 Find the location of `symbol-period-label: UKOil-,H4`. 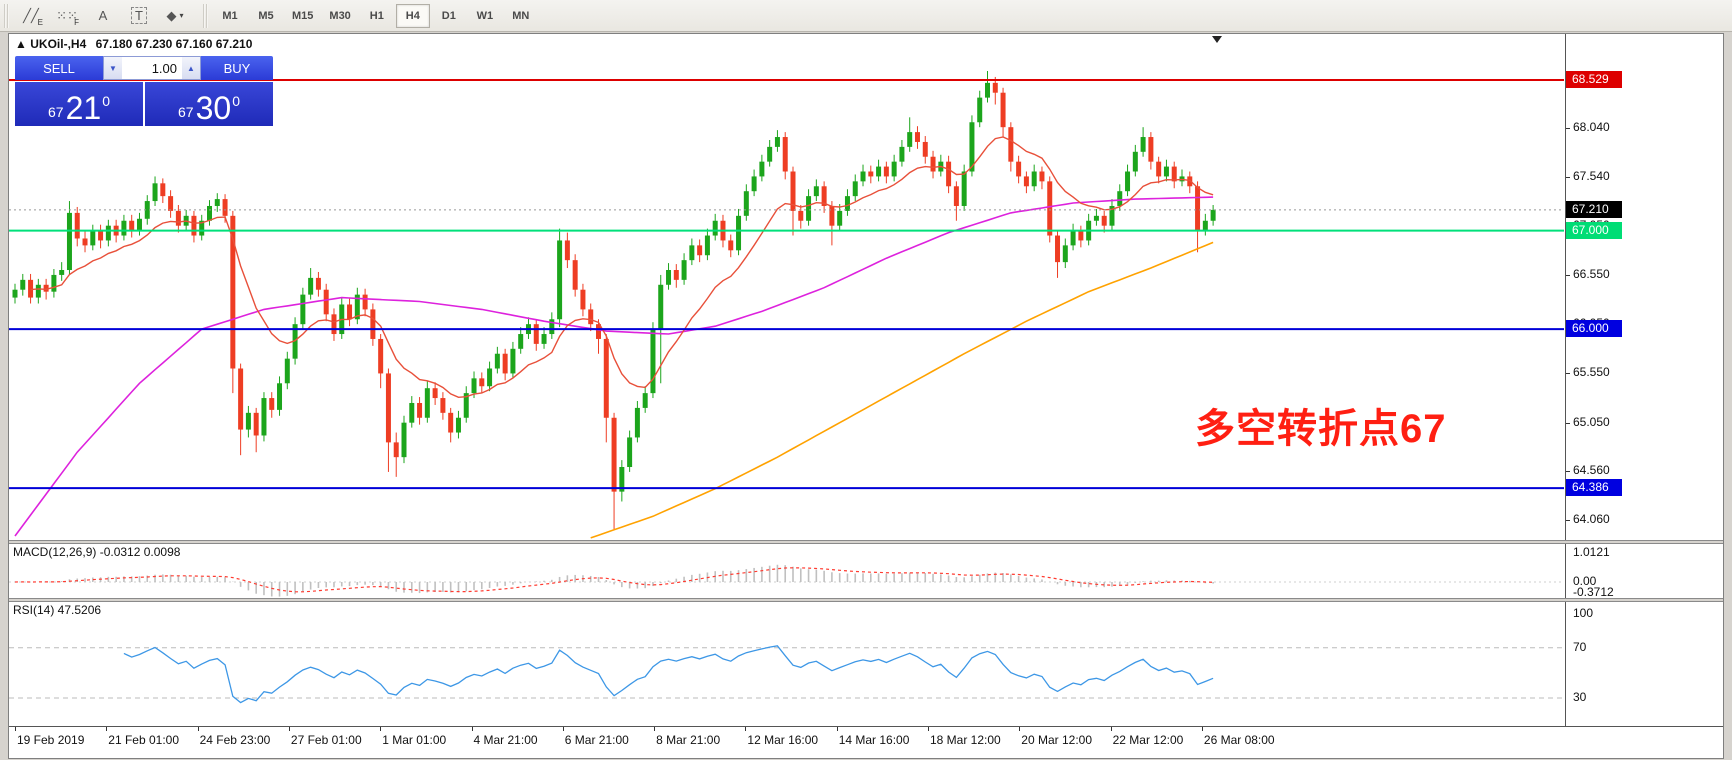

symbol-period-label: UKOil-,H4 is located at coordinates (58, 44).